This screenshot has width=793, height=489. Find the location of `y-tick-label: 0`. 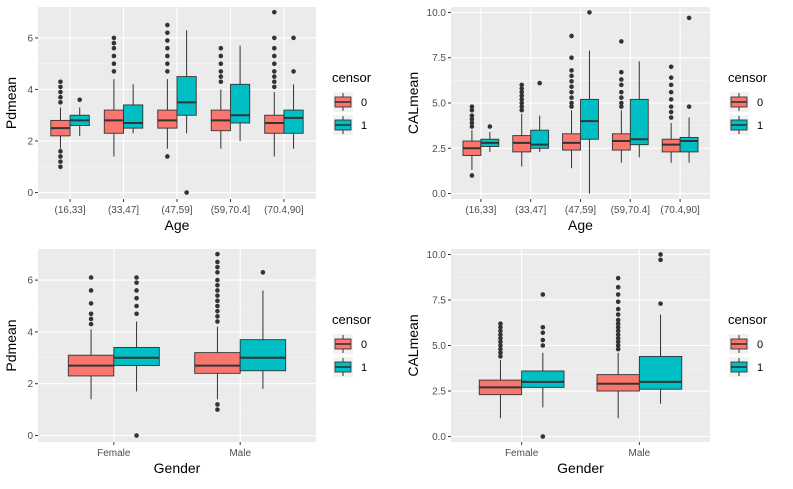

y-tick-label: 0 is located at coordinates (30, 436).